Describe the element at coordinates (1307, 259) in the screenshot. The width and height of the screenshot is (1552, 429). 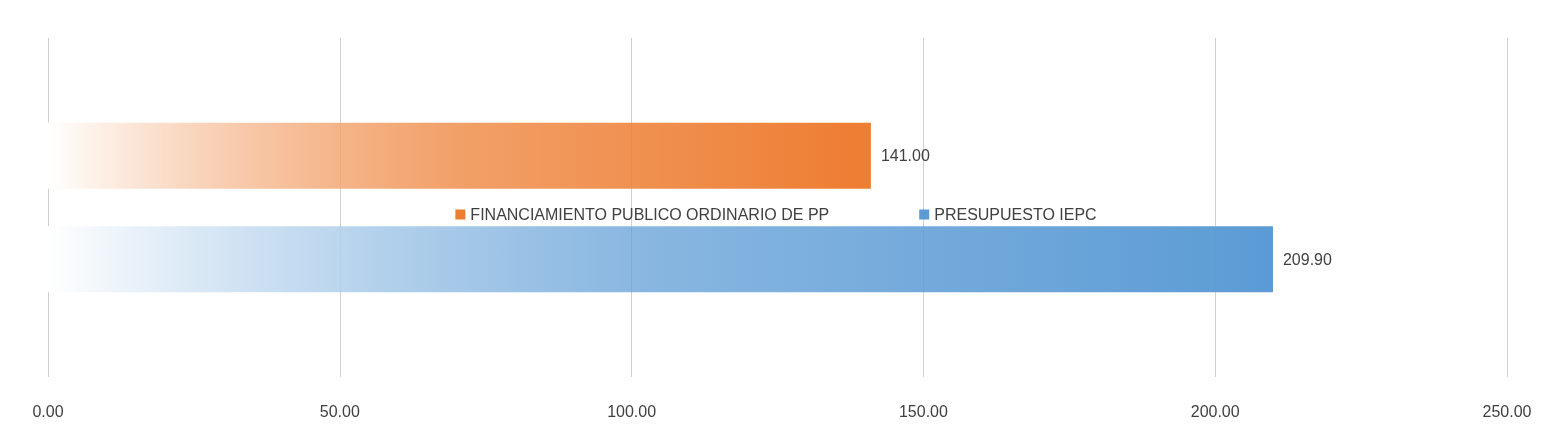
I see `data-label: 209.90` at that location.